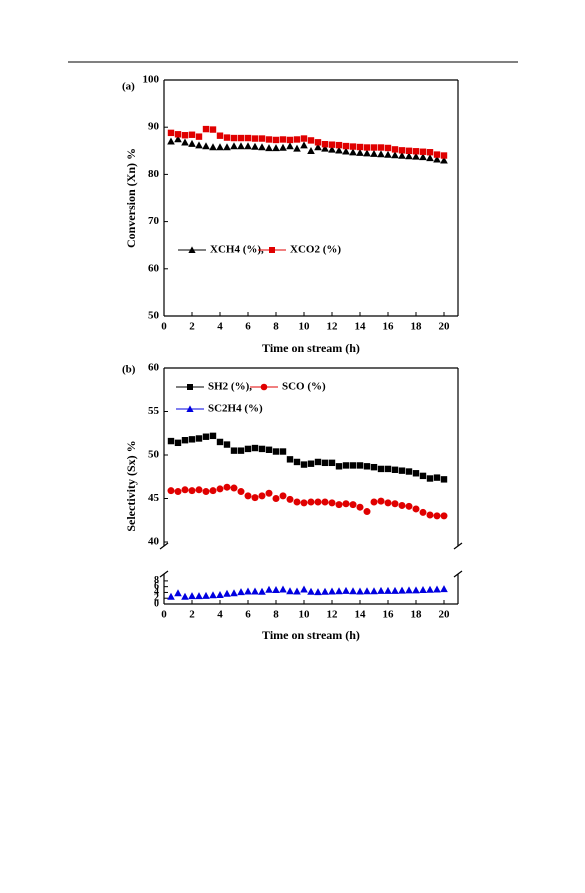 Image resolution: width=585 pixels, height=893 pixels. What do you see at coordinates (230, 387) in the screenshot?
I see `legend-label: SH2 (%),` at bounding box center [230, 387].